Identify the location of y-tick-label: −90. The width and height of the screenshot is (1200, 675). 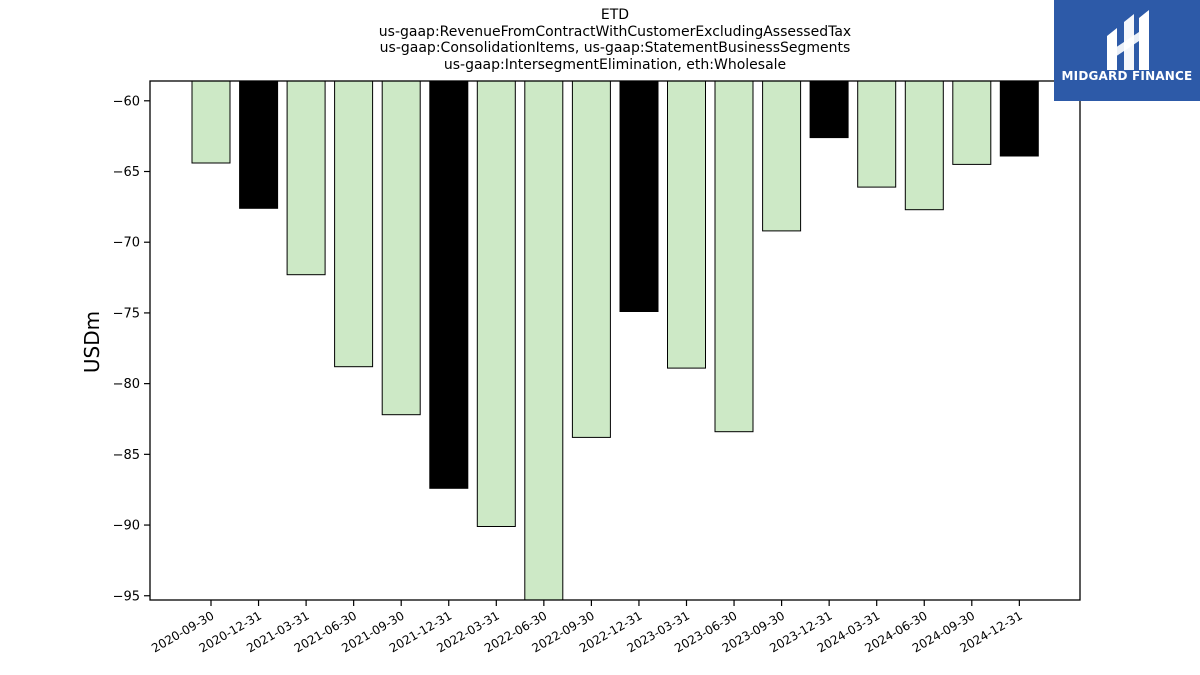
(126, 526).